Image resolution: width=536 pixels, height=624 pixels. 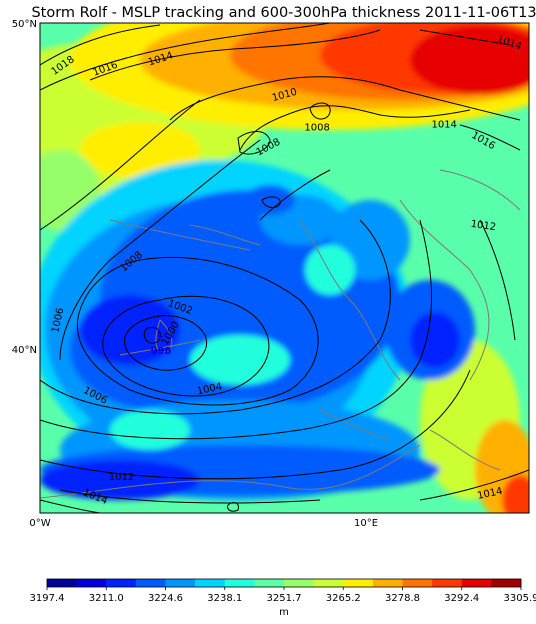 I want to click on lat-label-50n: 50°N, so click(x=24, y=24).